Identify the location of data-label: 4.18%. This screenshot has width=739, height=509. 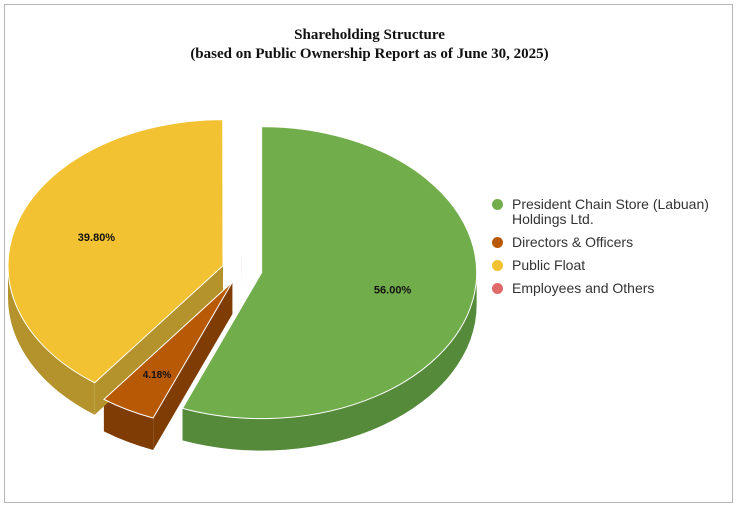
(157, 375).